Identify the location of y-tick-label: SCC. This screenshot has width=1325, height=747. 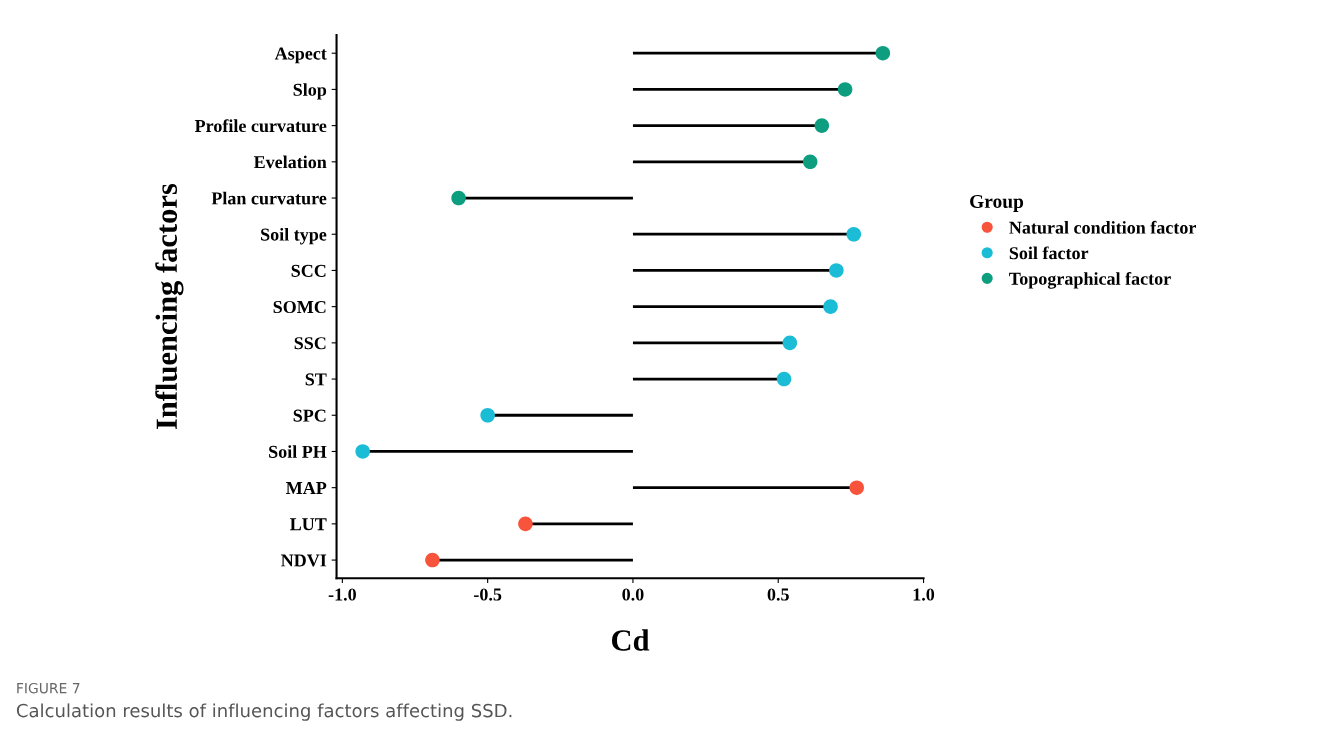
(308, 270).